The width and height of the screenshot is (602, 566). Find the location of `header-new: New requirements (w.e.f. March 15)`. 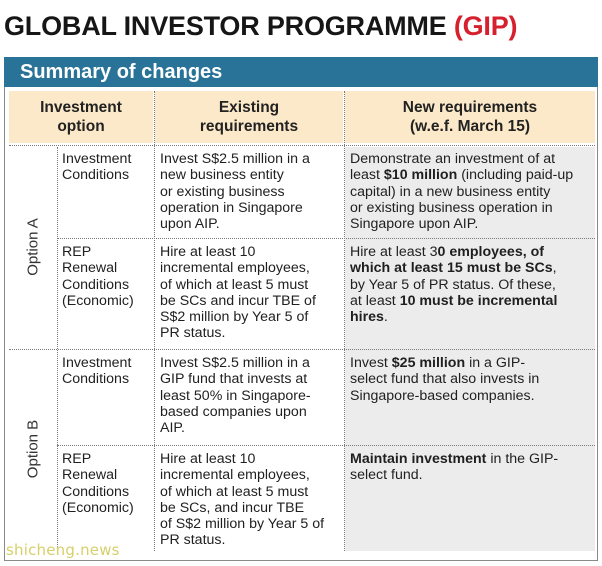

header-new: New requirements (w.e.f. March 15) is located at coordinates (470, 117).